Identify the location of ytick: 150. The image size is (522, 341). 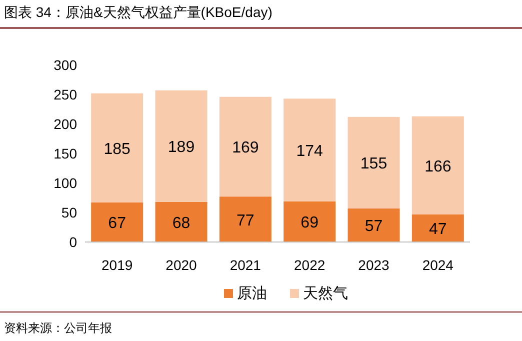
(65, 154).